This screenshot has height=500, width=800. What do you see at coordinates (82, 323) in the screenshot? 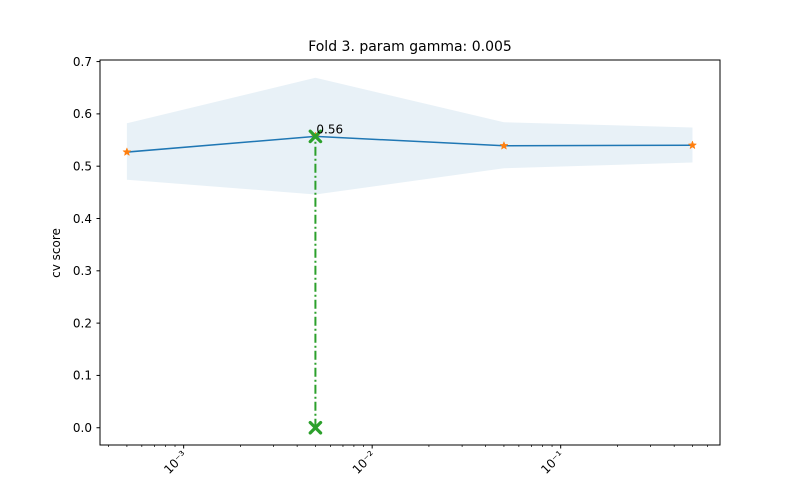
I see `y-tick-label: 0.2` at bounding box center [82, 323].